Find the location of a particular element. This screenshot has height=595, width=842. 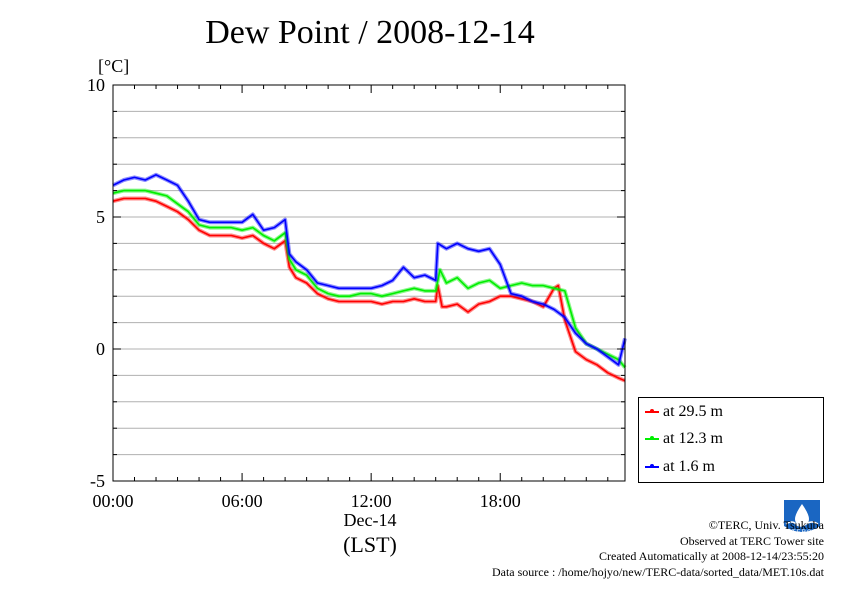

legend-swatch-green is located at coordinates (652, 438).